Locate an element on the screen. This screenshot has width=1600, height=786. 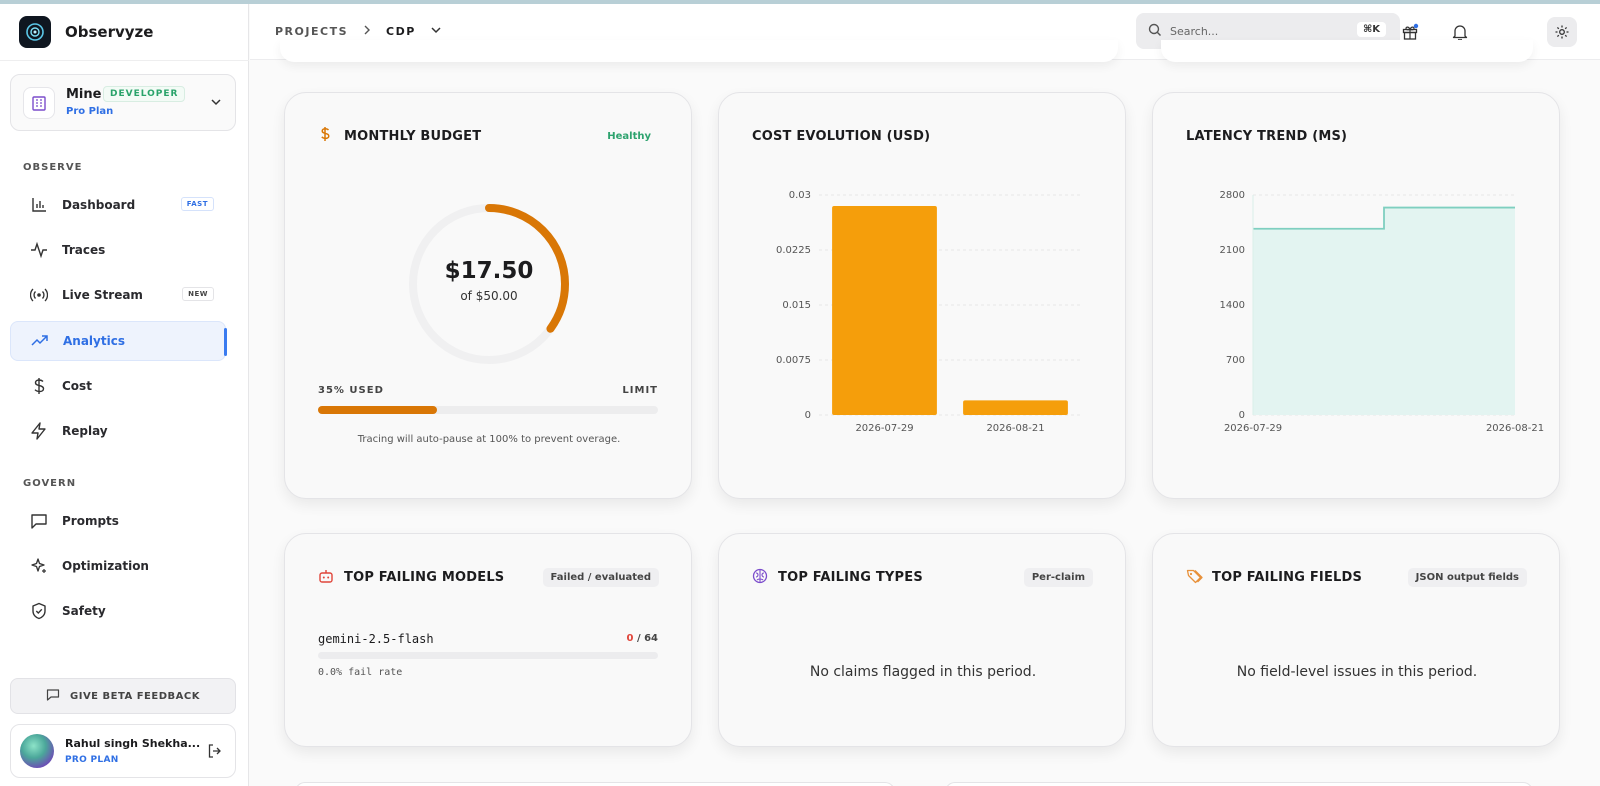
fail-rate: 0.0% fail rate is located at coordinates (360, 672).